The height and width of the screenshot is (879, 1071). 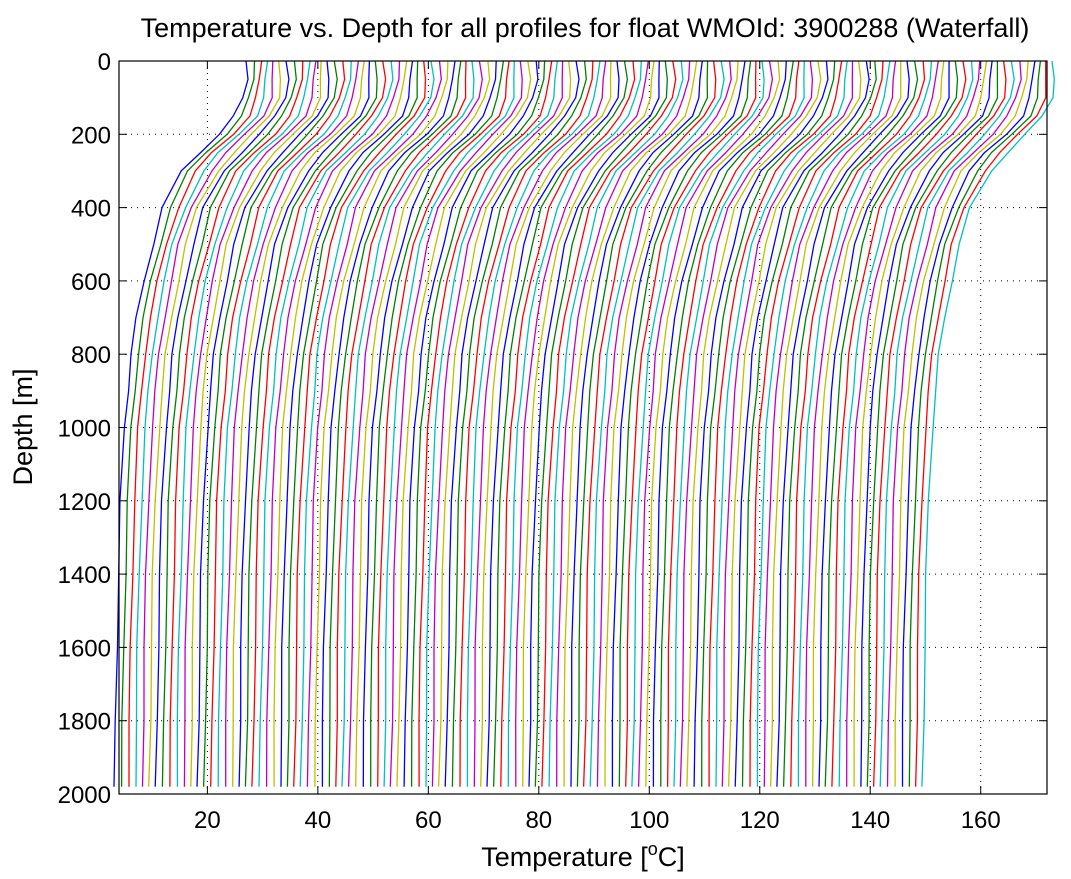 I want to click on x-tick-label: 120, so click(x=760, y=820).